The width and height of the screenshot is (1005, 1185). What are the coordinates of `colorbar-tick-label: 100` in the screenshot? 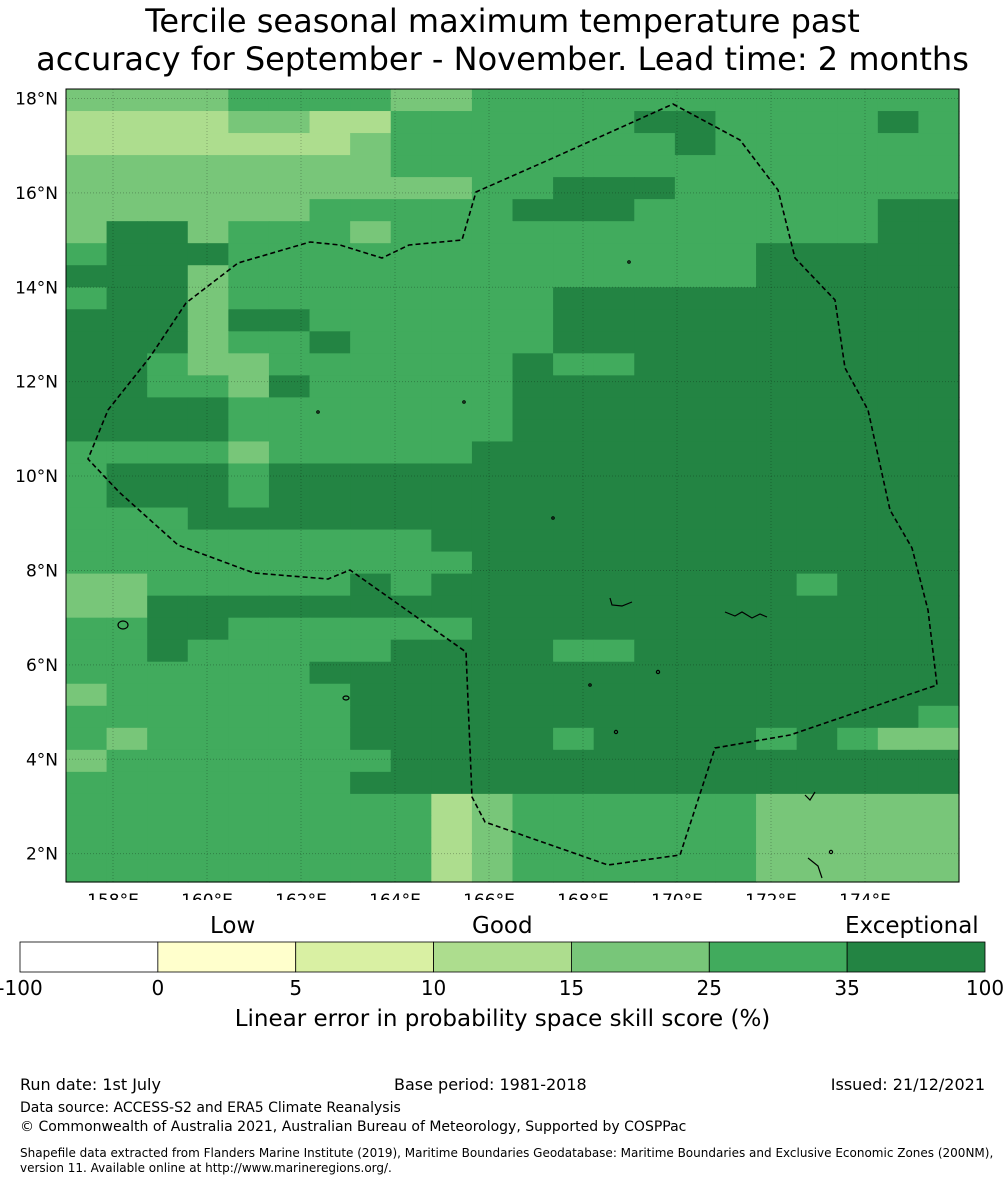 It's located at (985, 988).